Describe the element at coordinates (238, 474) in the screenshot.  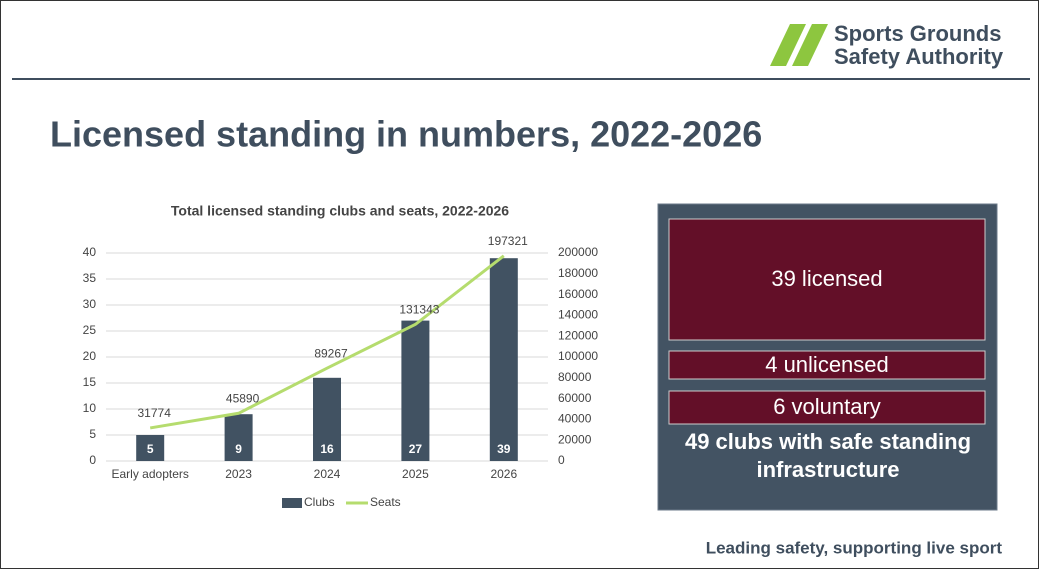
I see `x-tick-label: 2023` at that location.